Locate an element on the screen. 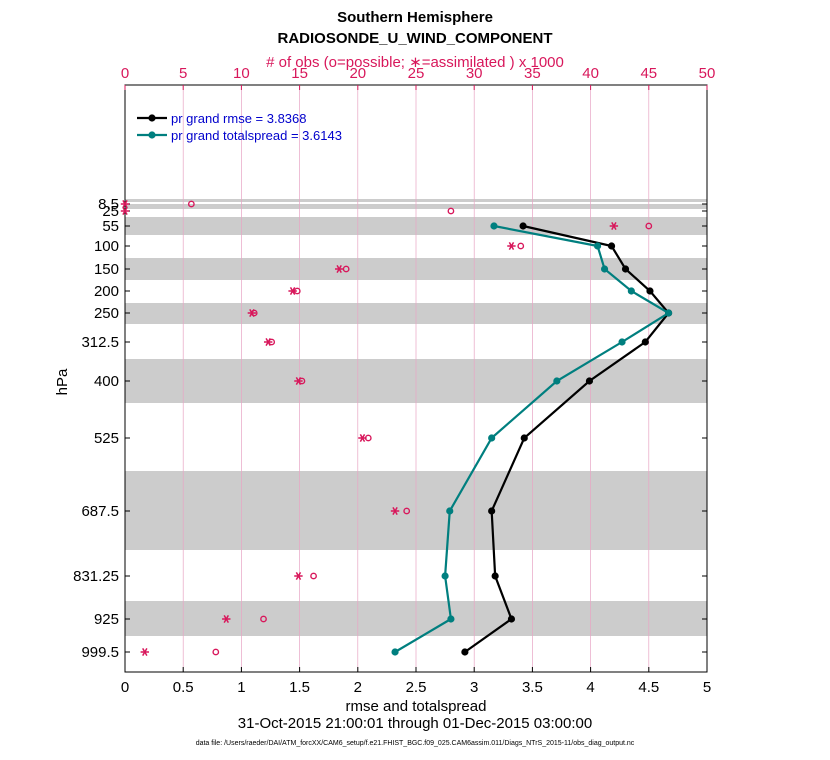 This screenshot has height=760, width=830. top-tick-label: 10 is located at coordinates (241, 73).